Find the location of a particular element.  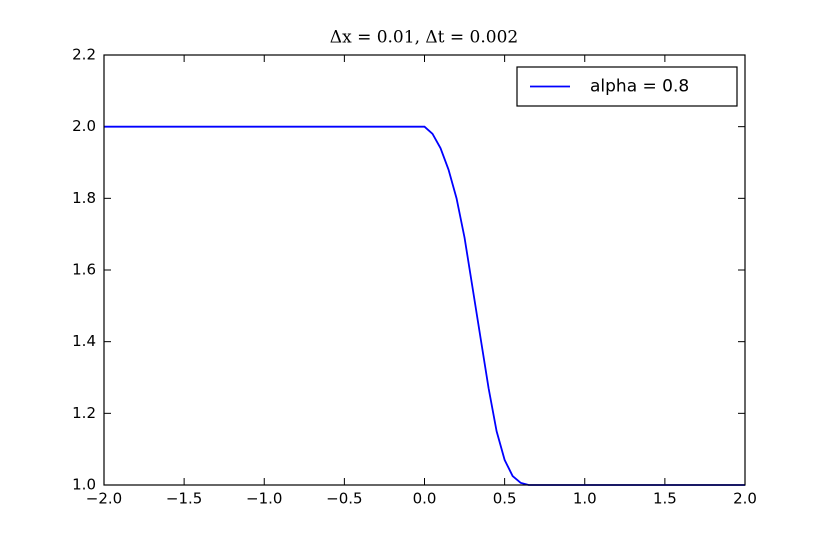

x-tick-label: 1.0 is located at coordinates (585, 499).